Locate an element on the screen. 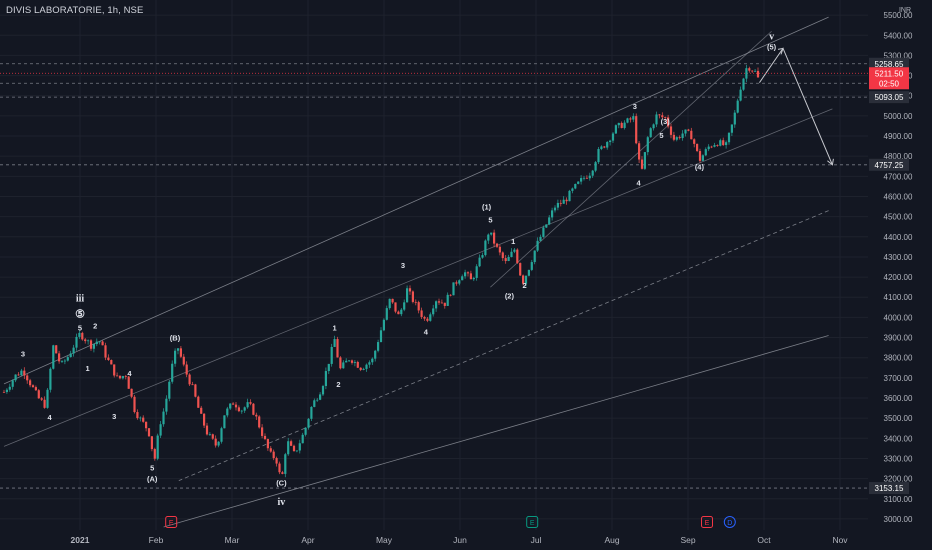 The image size is (932, 550). wave-label: 1 is located at coordinates (335, 327).